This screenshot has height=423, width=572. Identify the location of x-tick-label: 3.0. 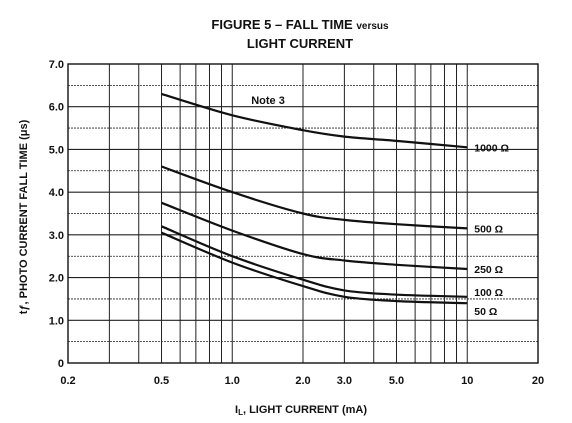
(344, 381).